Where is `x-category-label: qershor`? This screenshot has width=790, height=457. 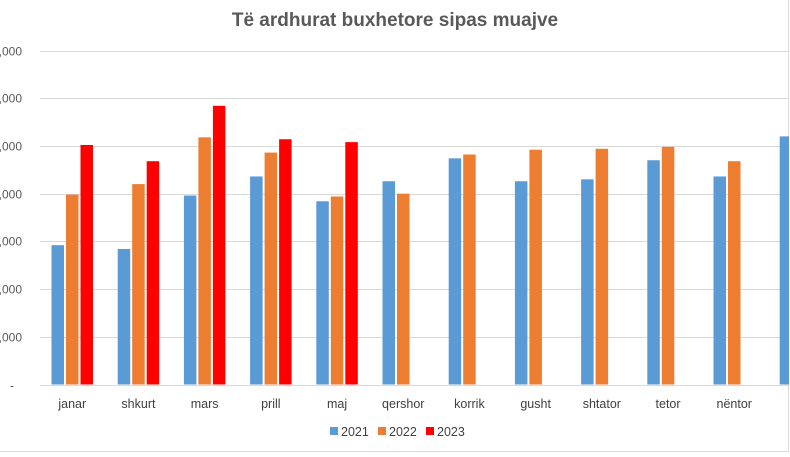
x-category-label: qershor is located at coordinates (403, 404).